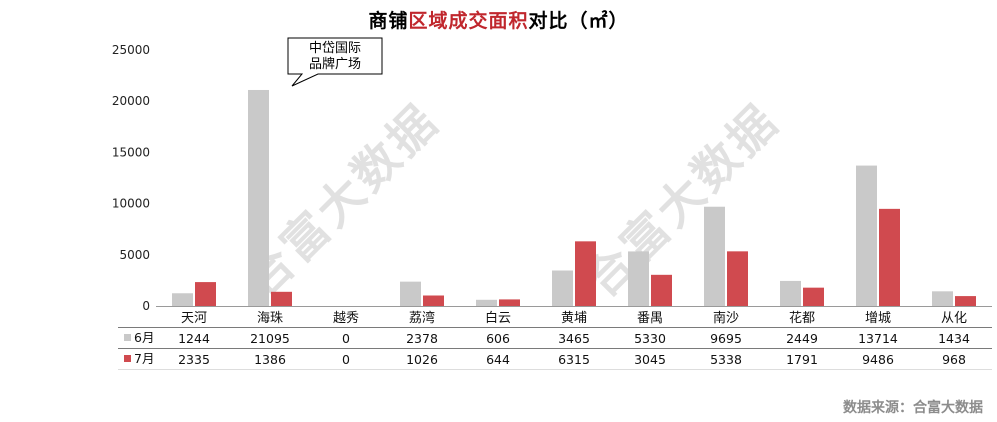 The height and width of the screenshot is (422, 997). I want to click on title-accent: 区域成交面积, so click(468, 21).